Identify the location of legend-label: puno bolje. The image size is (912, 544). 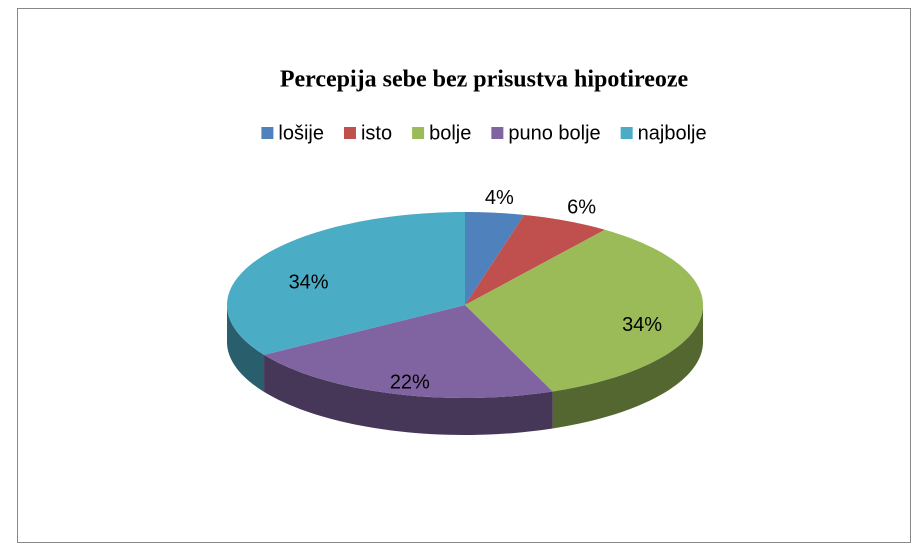
(554, 133).